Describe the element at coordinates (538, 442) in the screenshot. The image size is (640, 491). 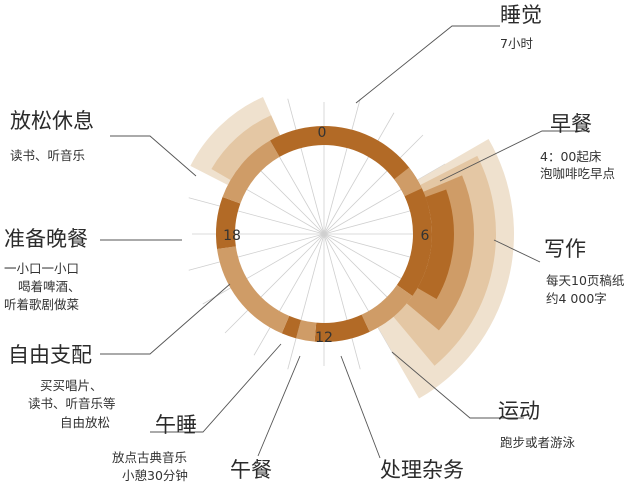
I see `activity-desc-exercise: 跑步或者游泳` at that location.